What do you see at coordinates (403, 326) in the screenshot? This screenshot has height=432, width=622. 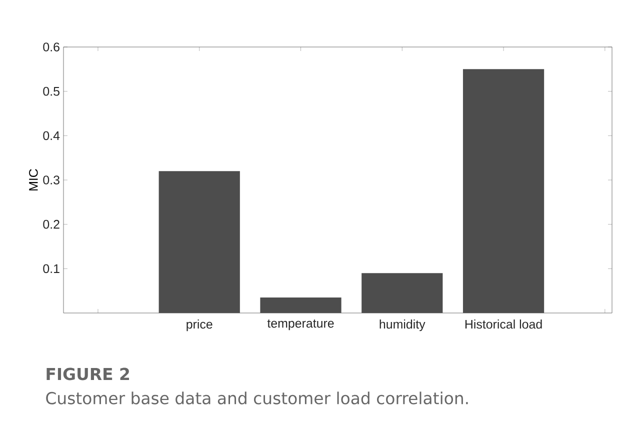 I see `x-tick-label: humidity` at bounding box center [403, 326].